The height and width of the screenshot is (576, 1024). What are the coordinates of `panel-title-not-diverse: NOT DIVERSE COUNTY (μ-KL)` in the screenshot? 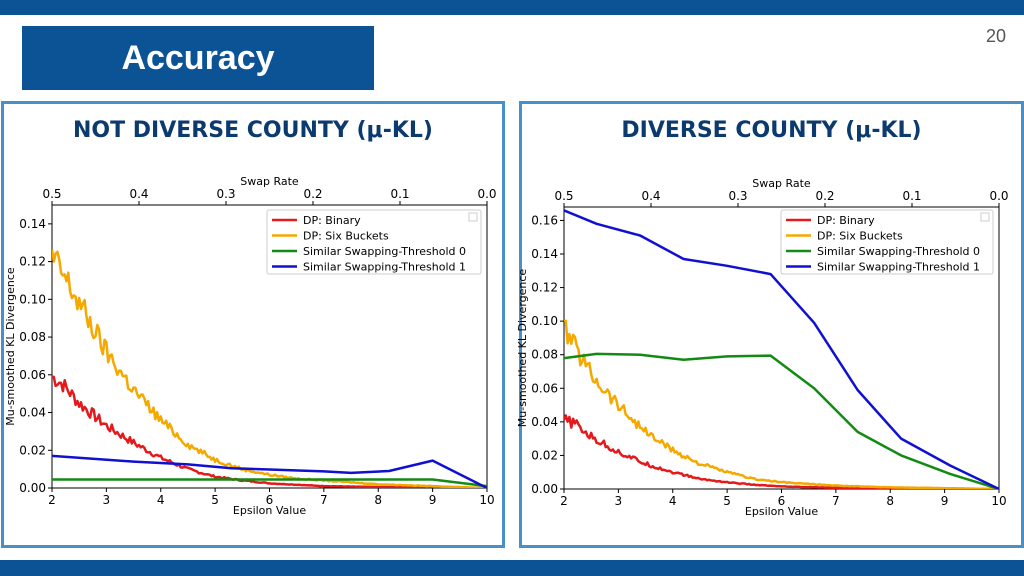 It's located at (253, 130).